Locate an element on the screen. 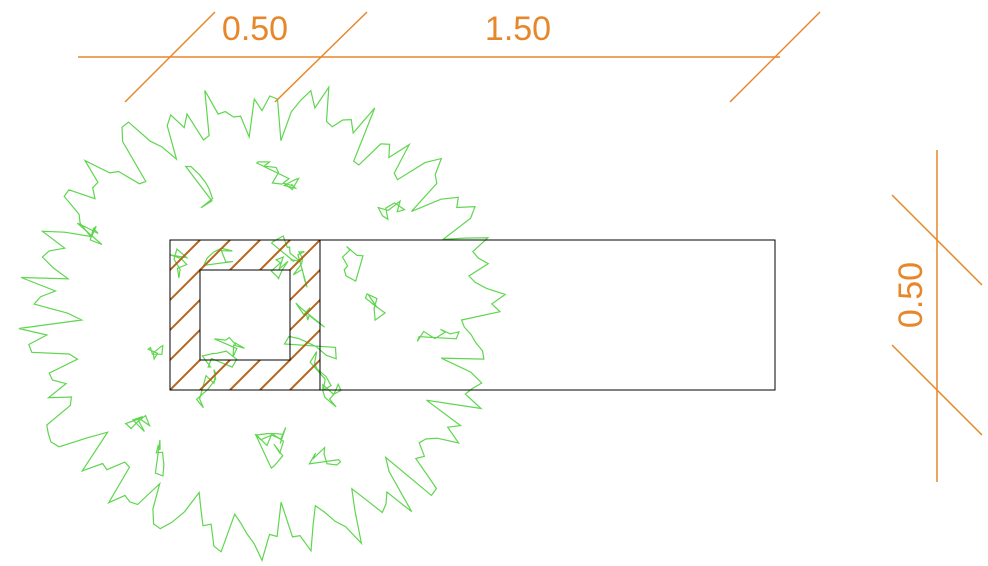 The image size is (988, 566). column is located at coordinates (245, 315).